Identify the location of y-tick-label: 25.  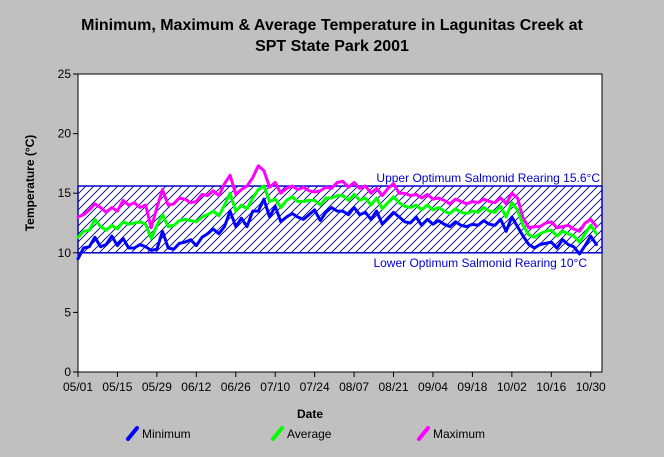
(65, 74).